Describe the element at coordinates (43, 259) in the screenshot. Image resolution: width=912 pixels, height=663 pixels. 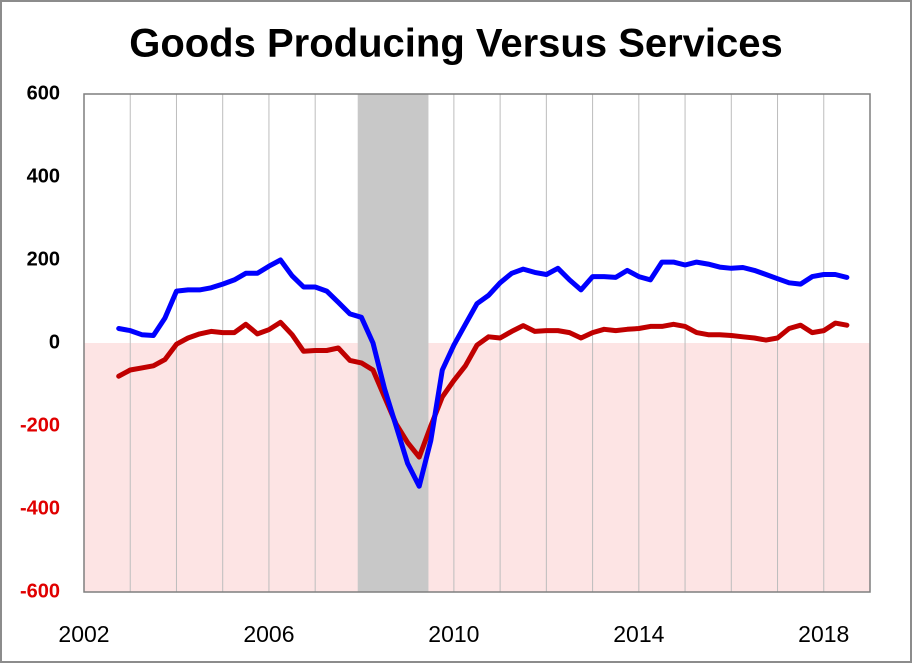
I see `y-tick-label: 200` at that location.